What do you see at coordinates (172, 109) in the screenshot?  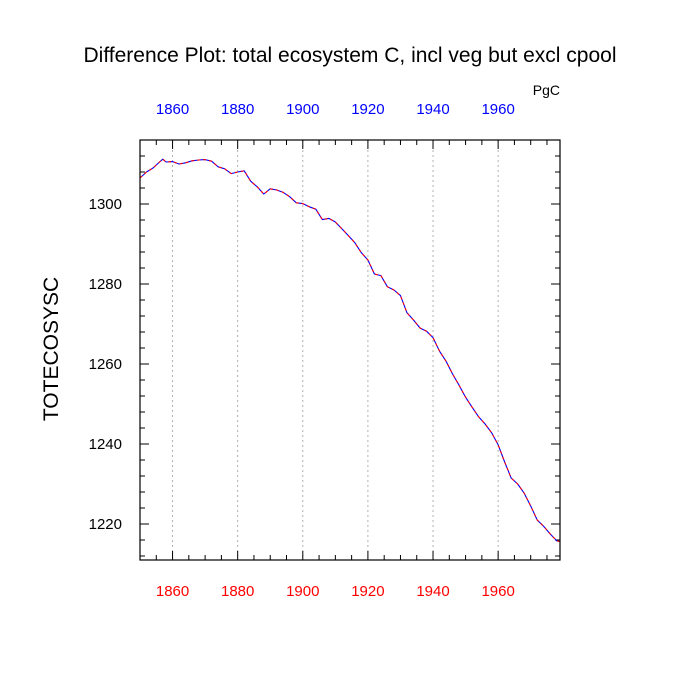 I see `x-tick-label-top-0: 1860` at bounding box center [172, 109].